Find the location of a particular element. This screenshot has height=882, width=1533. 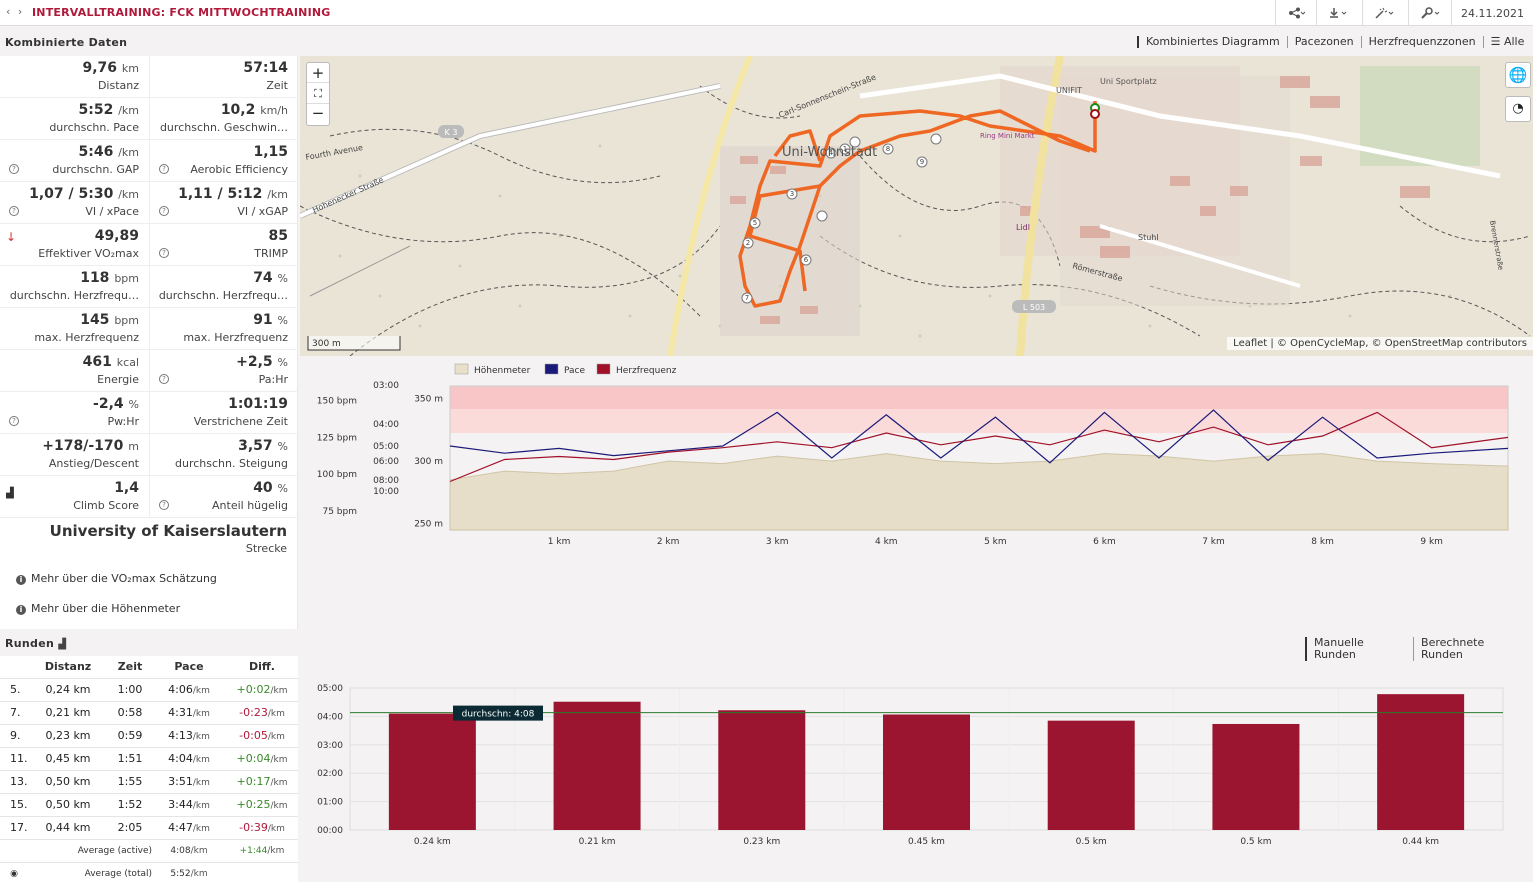

distance-axis-tick: 4 km is located at coordinates (886, 542).